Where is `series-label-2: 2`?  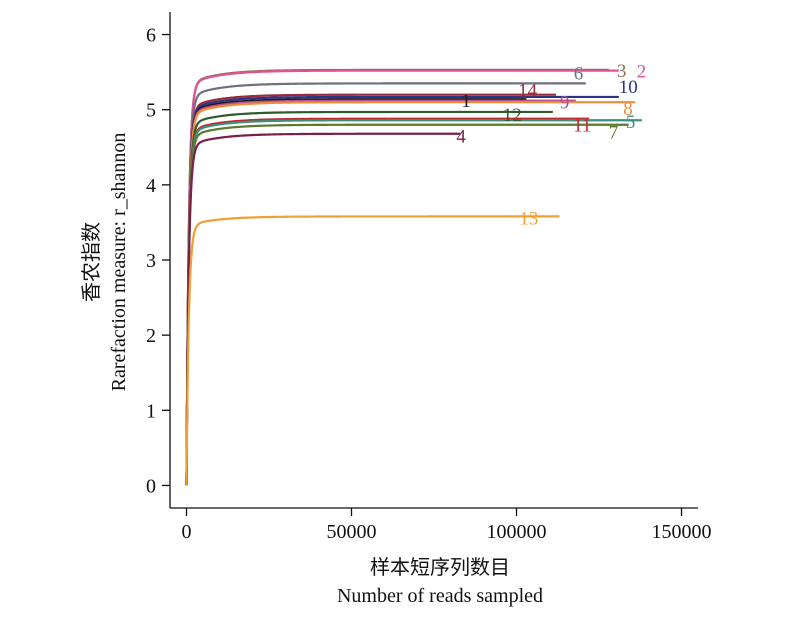
series-label-2: 2 is located at coordinates (642, 72).